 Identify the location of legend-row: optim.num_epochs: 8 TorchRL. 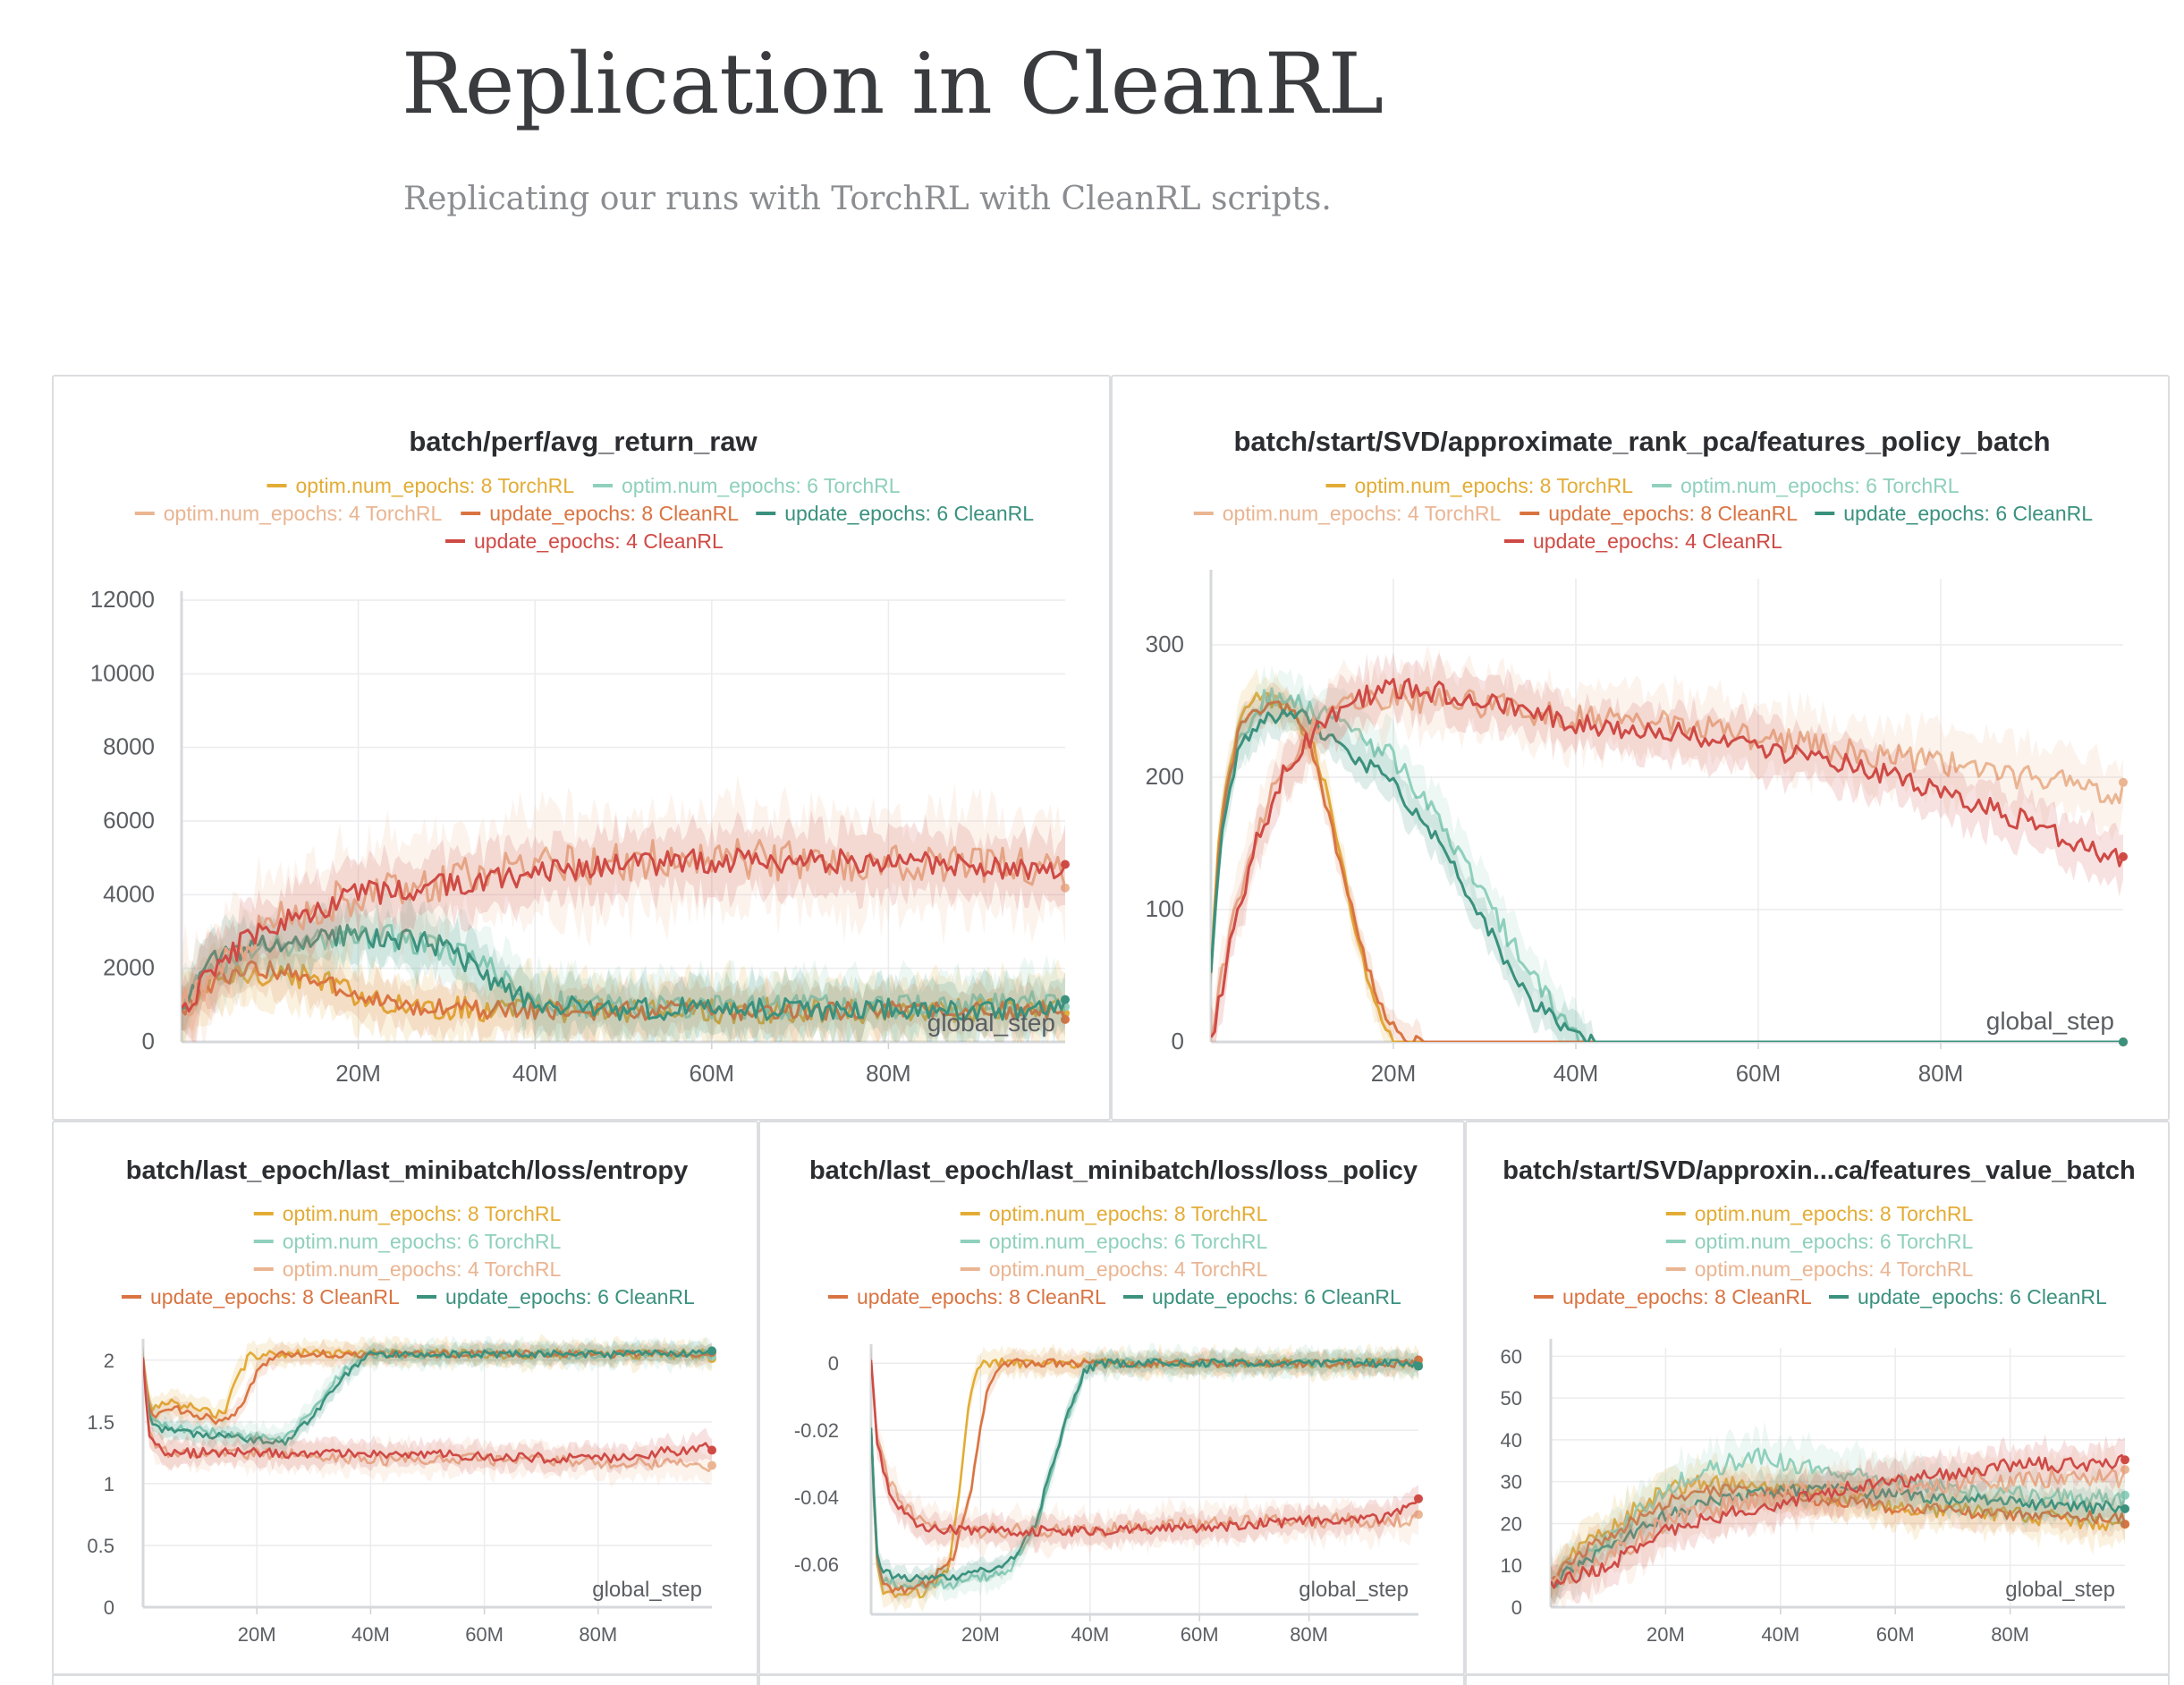
(1819, 1213).